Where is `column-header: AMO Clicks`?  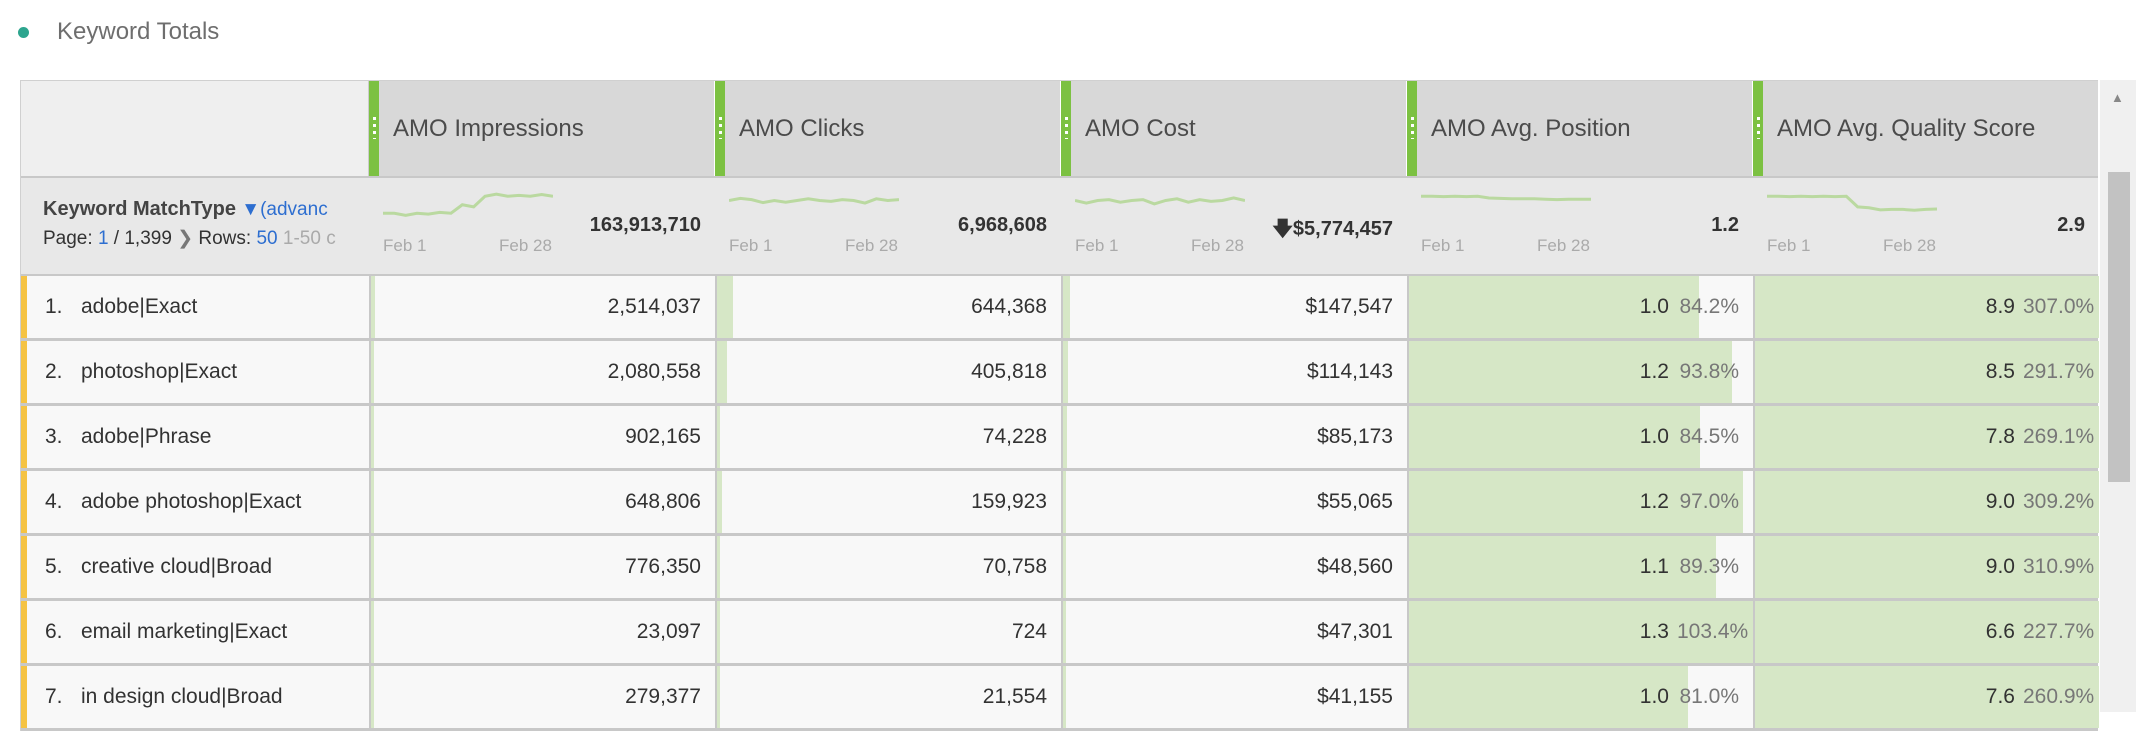 column-header: AMO Clicks is located at coordinates (888, 128).